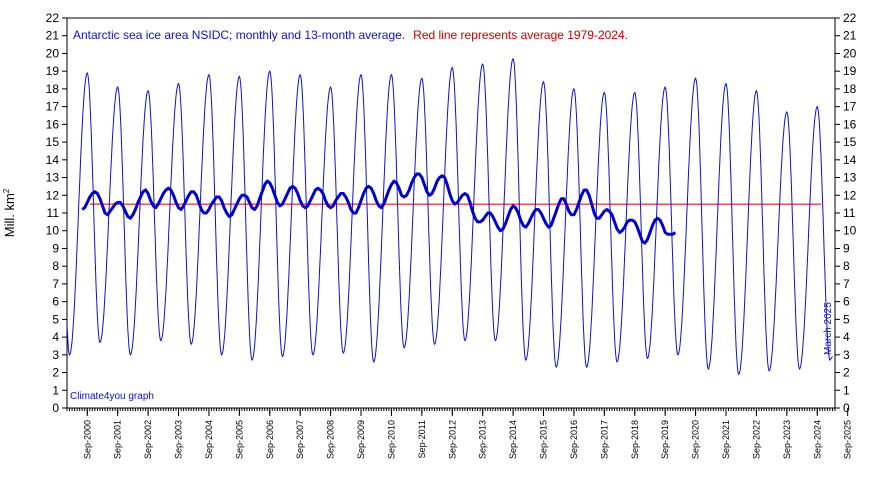 The width and height of the screenshot is (880, 478). I want to click on x-tick-label: Sep-2017, so click(604, 439).